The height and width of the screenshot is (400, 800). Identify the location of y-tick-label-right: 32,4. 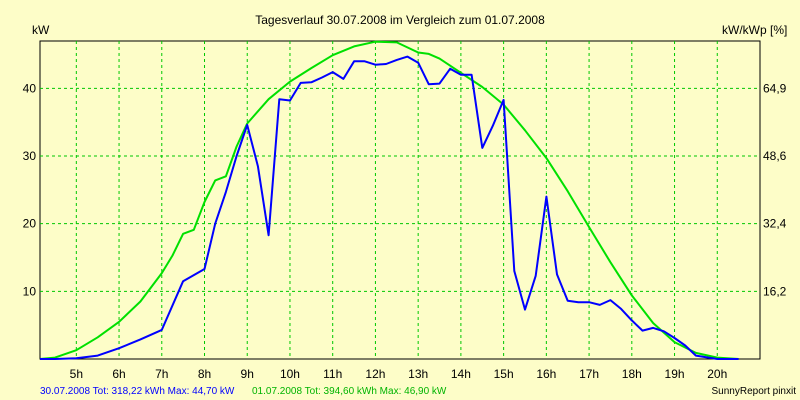
(775, 224).